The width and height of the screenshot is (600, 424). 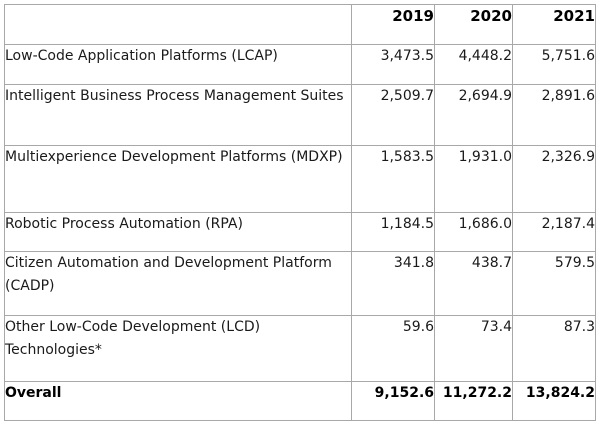 What do you see at coordinates (554, 179) in the screenshot?
I see `value-2021: 2,326.9` at bounding box center [554, 179].